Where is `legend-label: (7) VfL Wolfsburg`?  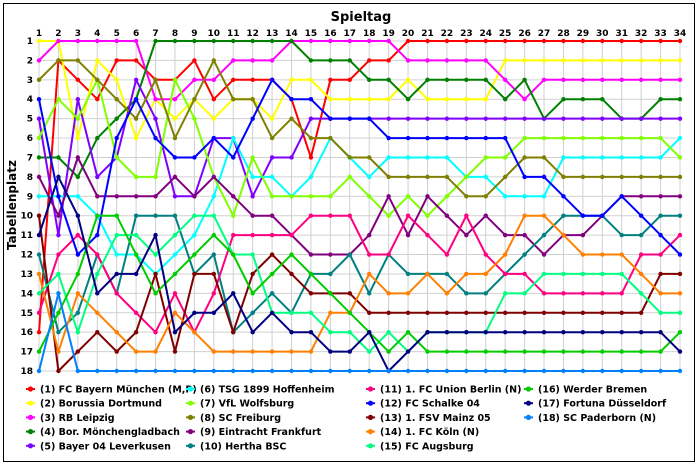
legend-label: (7) VfL Wolfsburg is located at coordinates (247, 404).